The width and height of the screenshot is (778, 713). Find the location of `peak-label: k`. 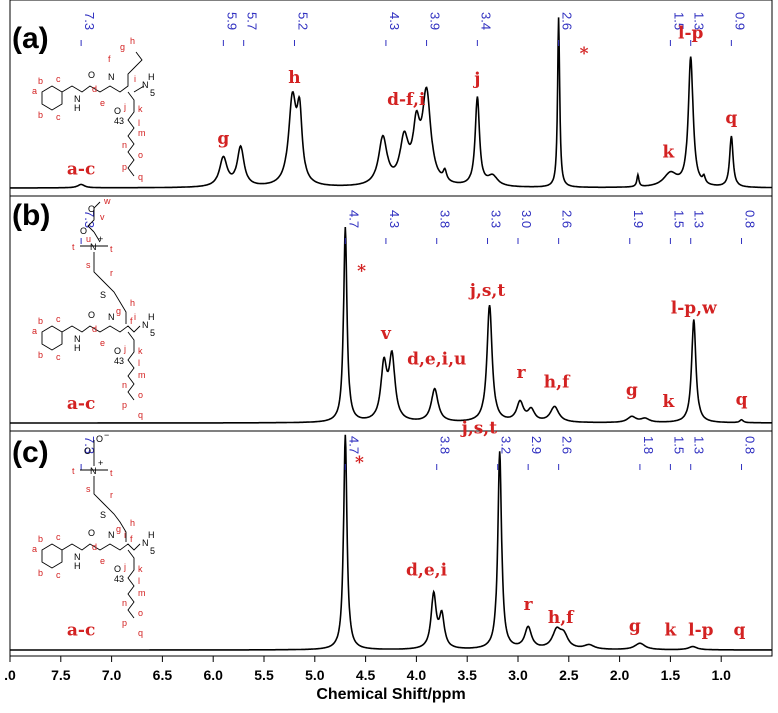

peak-label: k is located at coordinates (671, 631).